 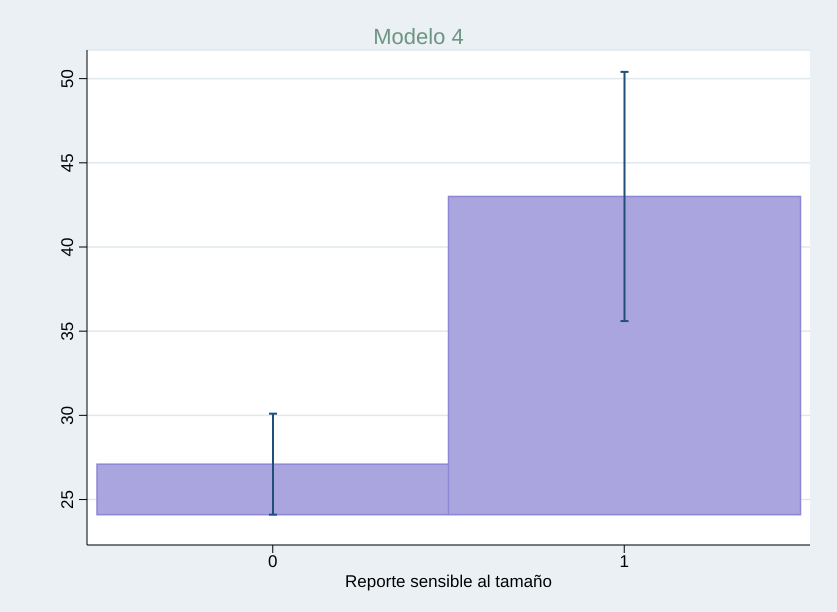 I want to click on y-tick-label: 45, so click(x=67, y=162).